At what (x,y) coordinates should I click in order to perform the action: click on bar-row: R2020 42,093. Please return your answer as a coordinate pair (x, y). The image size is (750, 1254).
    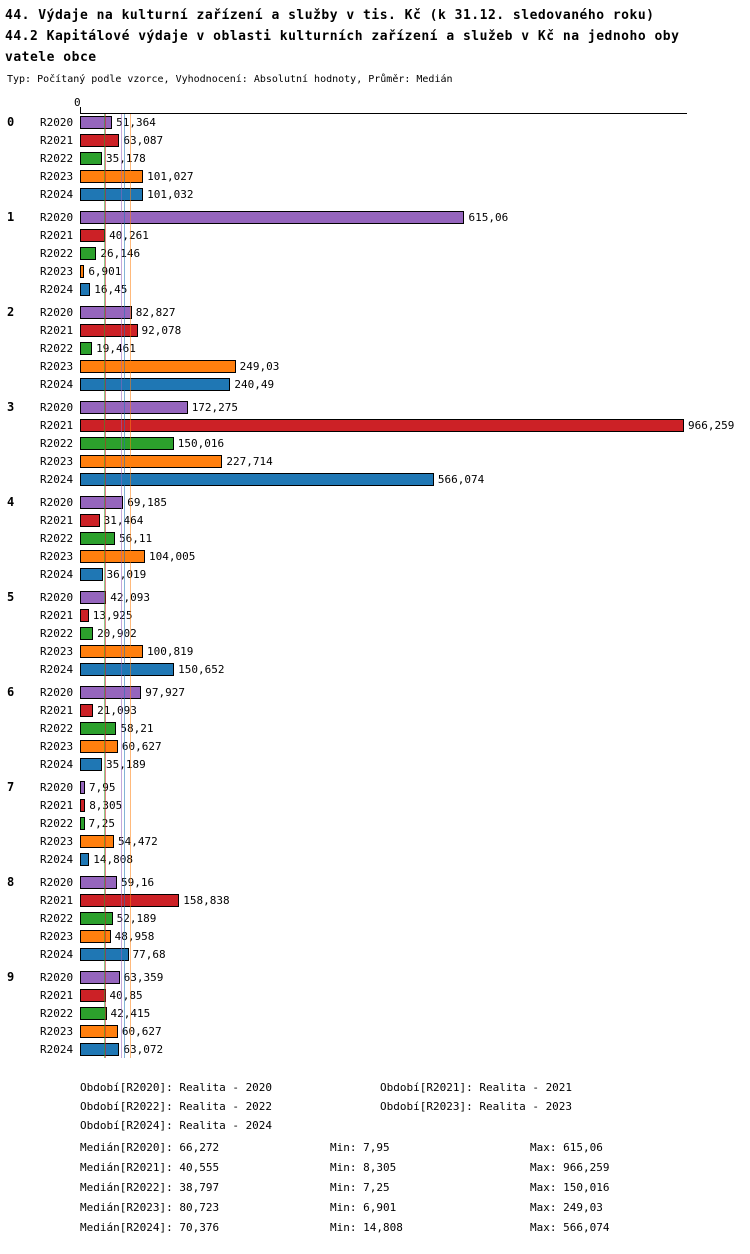
    Looking at the image, I should click on (395, 597).